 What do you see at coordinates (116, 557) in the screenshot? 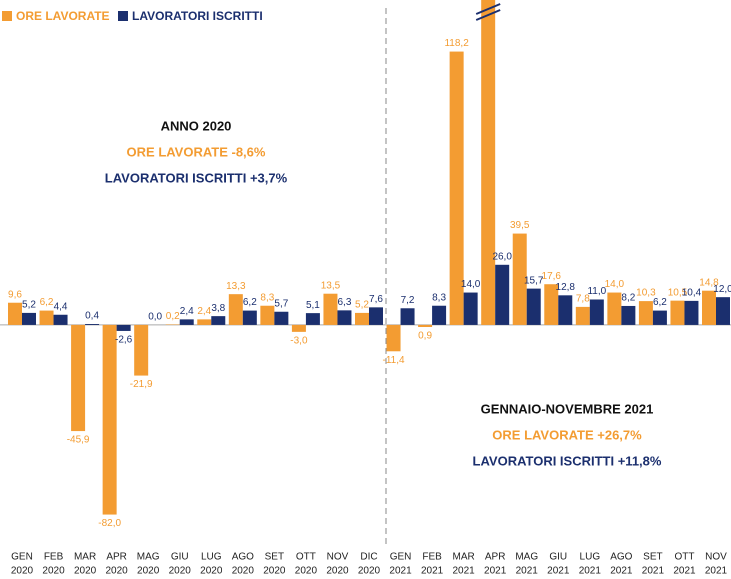
I see `x-tick-label: APR` at bounding box center [116, 557].